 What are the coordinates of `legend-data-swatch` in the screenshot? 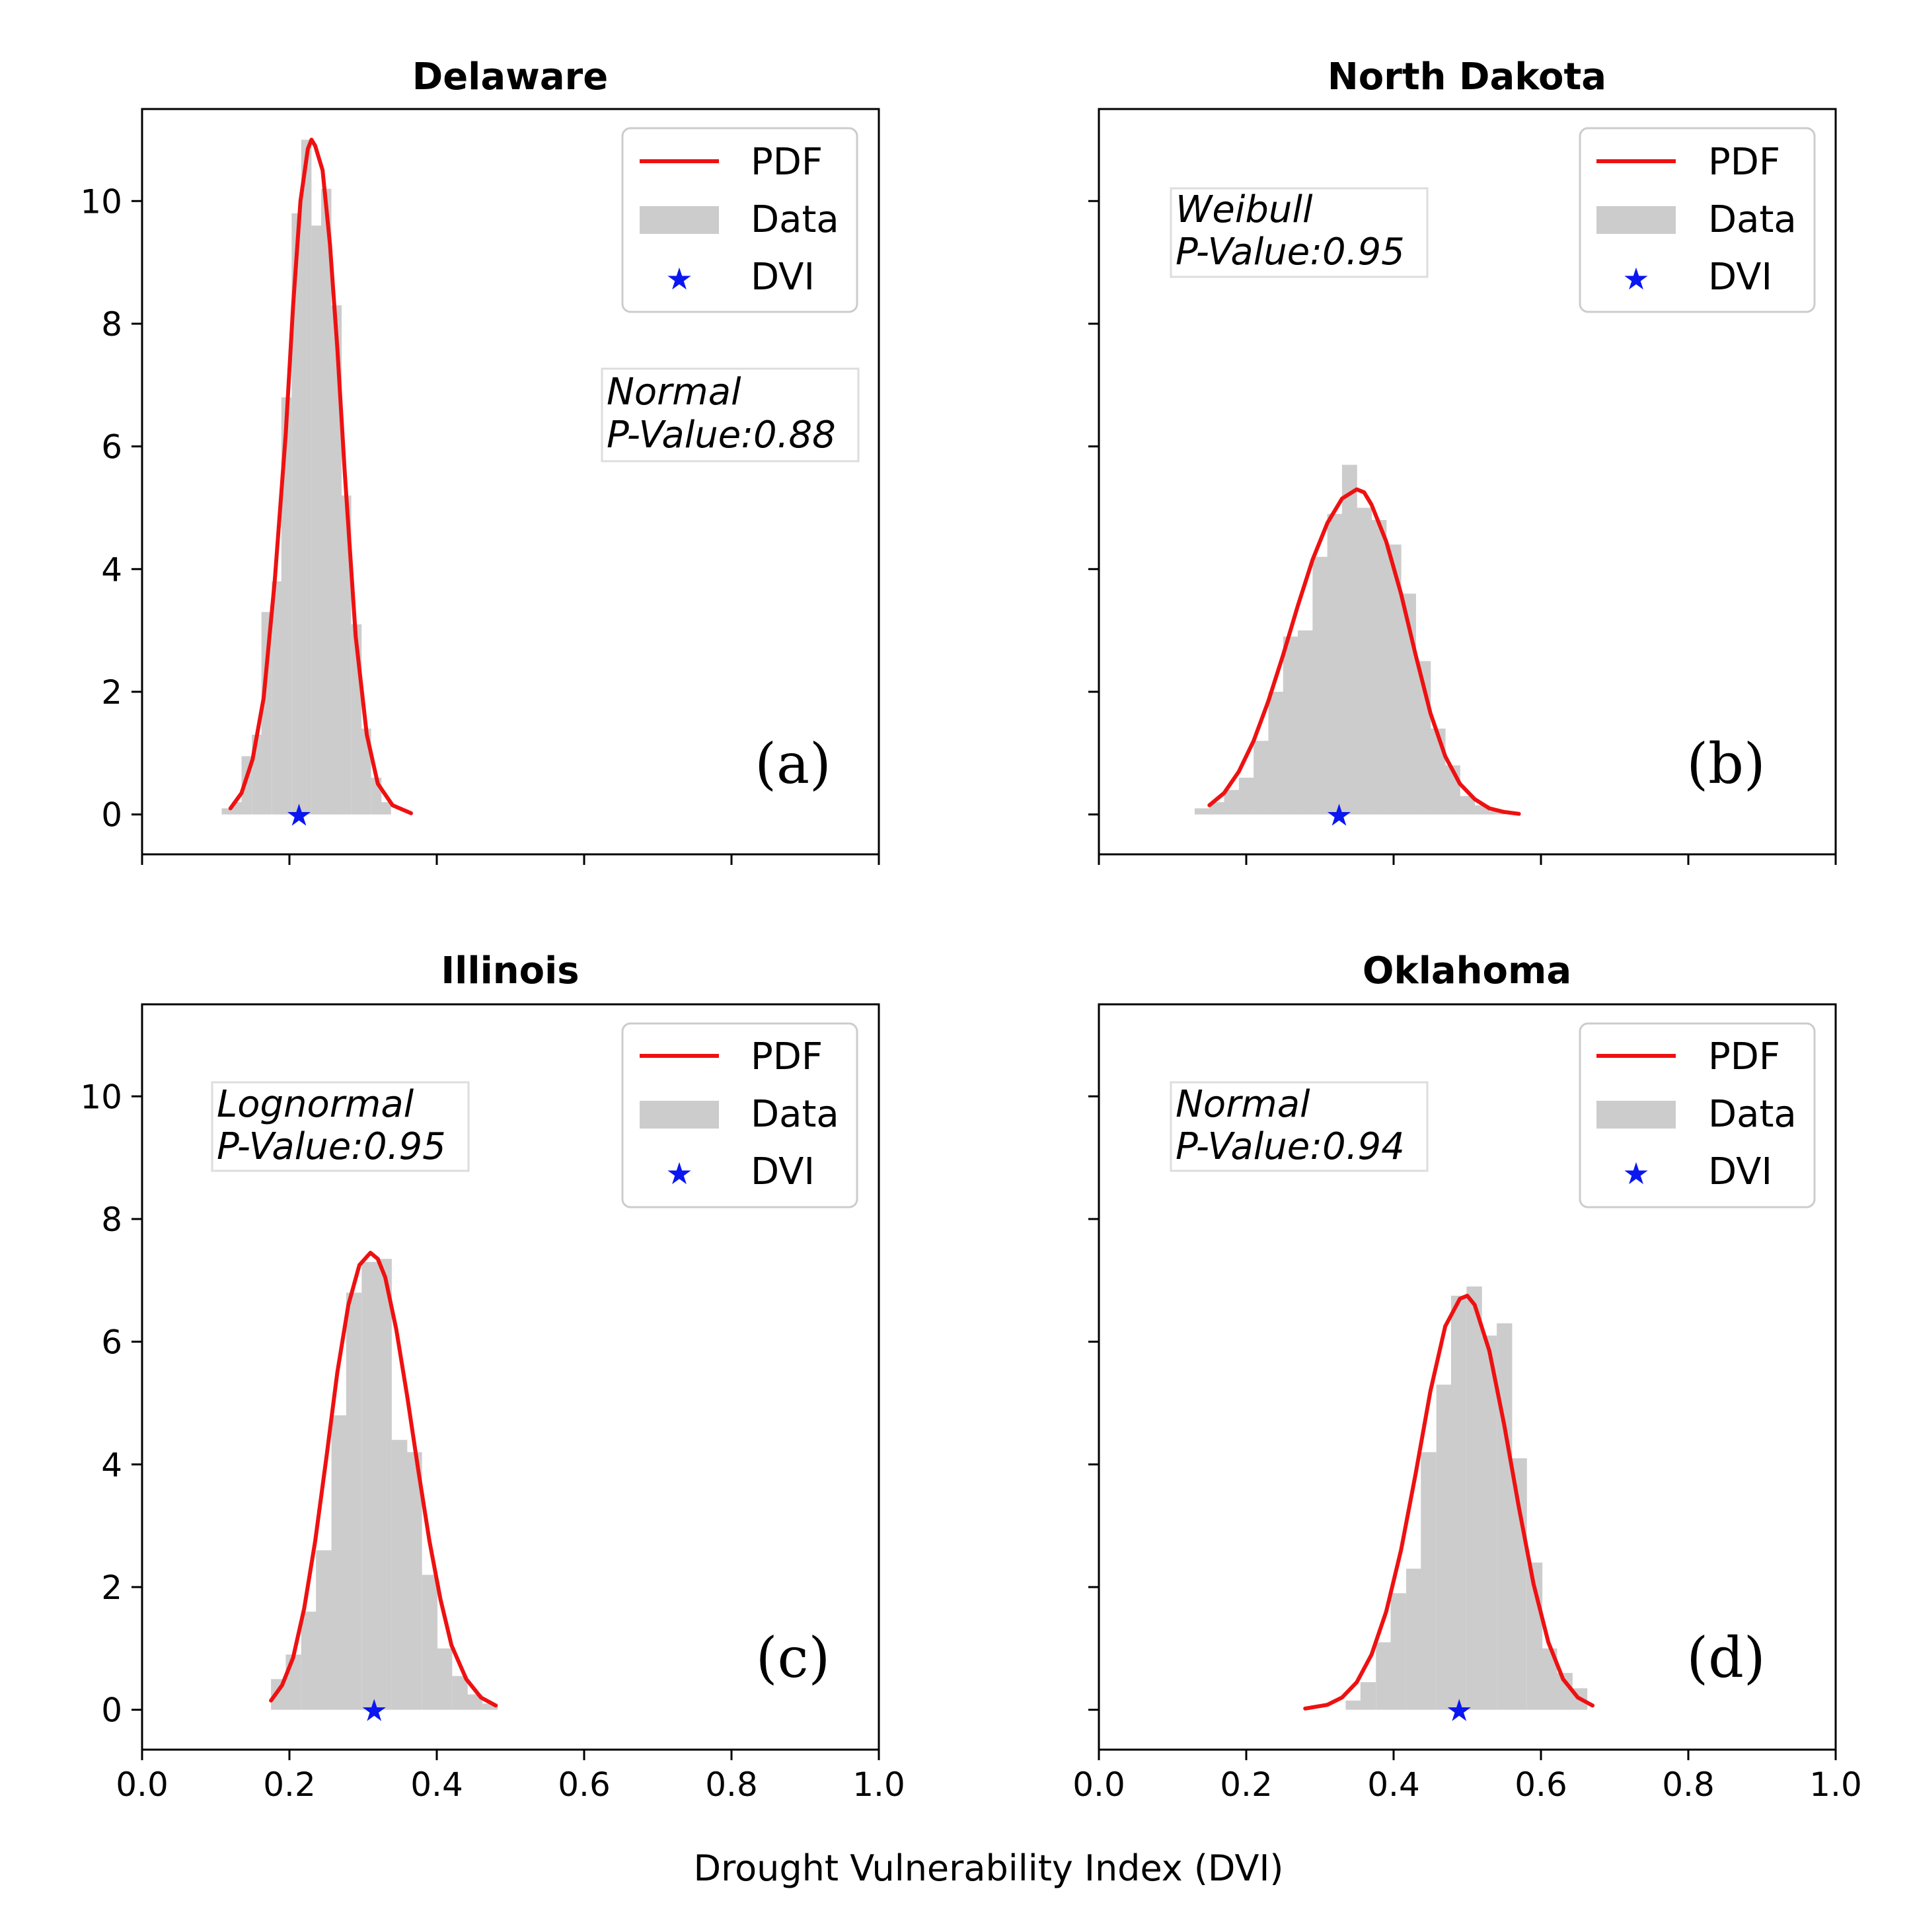 It's located at (679, 220).